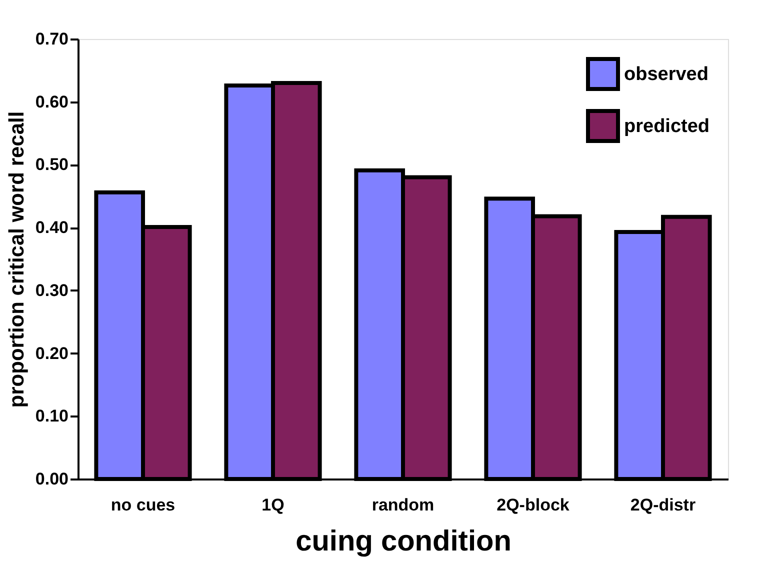 The image size is (775, 577). I want to click on x-tick-label: 2Q-block, so click(533, 505).